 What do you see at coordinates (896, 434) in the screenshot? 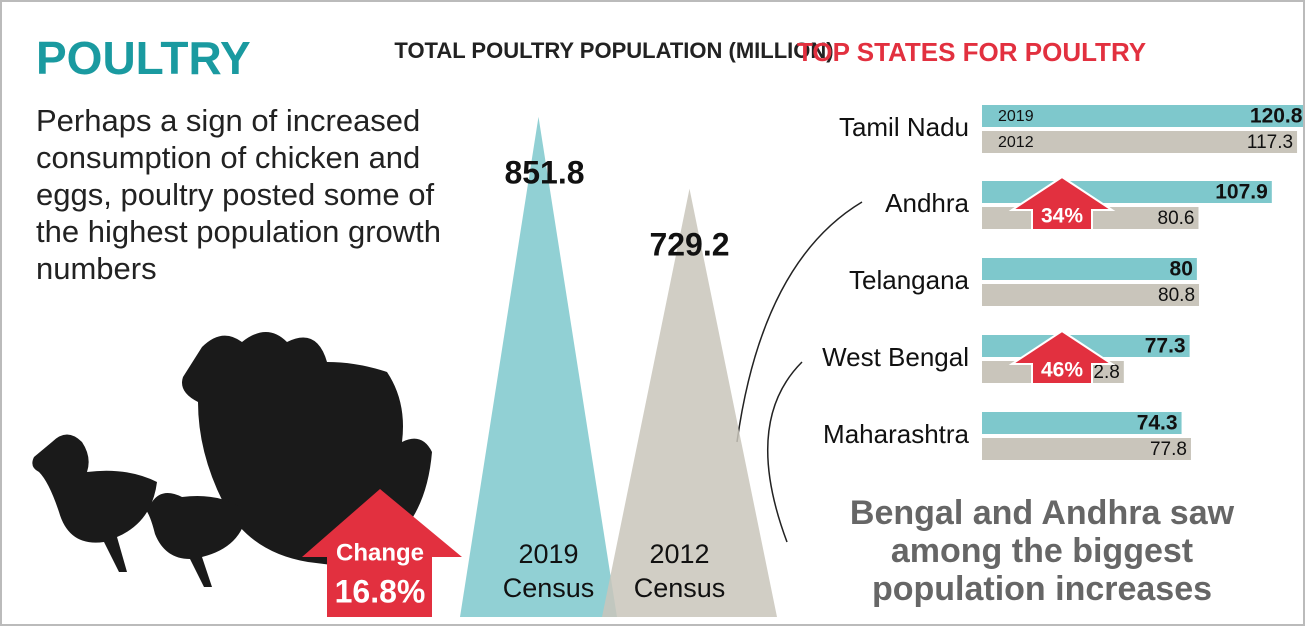
I see `category-label: Maharashtra` at bounding box center [896, 434].